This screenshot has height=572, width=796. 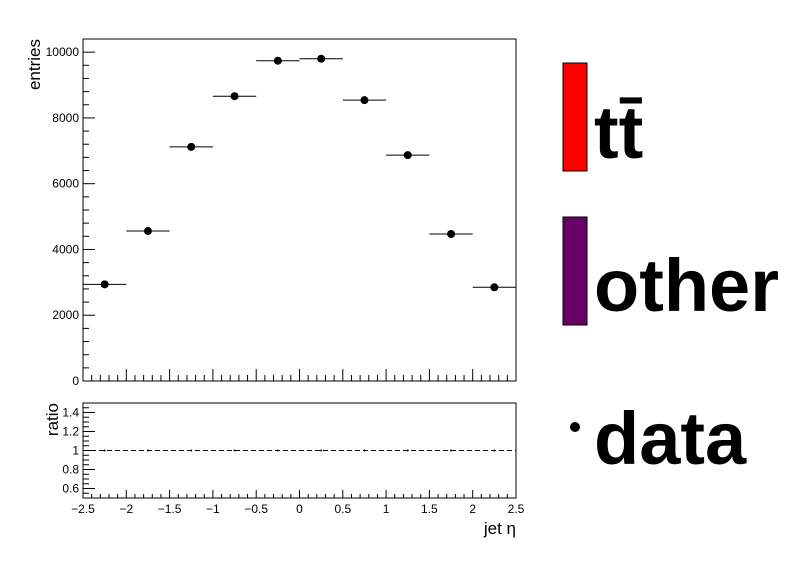 What do you see at coordinates (70, 413) in the screenshot?
I see `ratio-y-tick-label: 1.4` at bounding box center [70, 413].